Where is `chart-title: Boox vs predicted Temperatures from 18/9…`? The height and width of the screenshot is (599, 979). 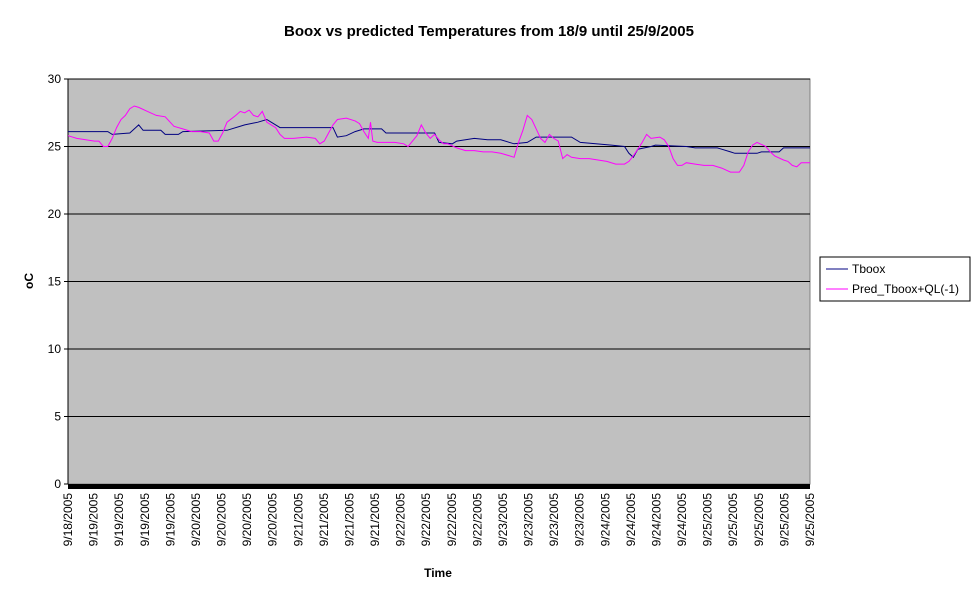
chart-title: Boox vs predicted Temperatures from 18/9… is located at coordinates (489, 31).